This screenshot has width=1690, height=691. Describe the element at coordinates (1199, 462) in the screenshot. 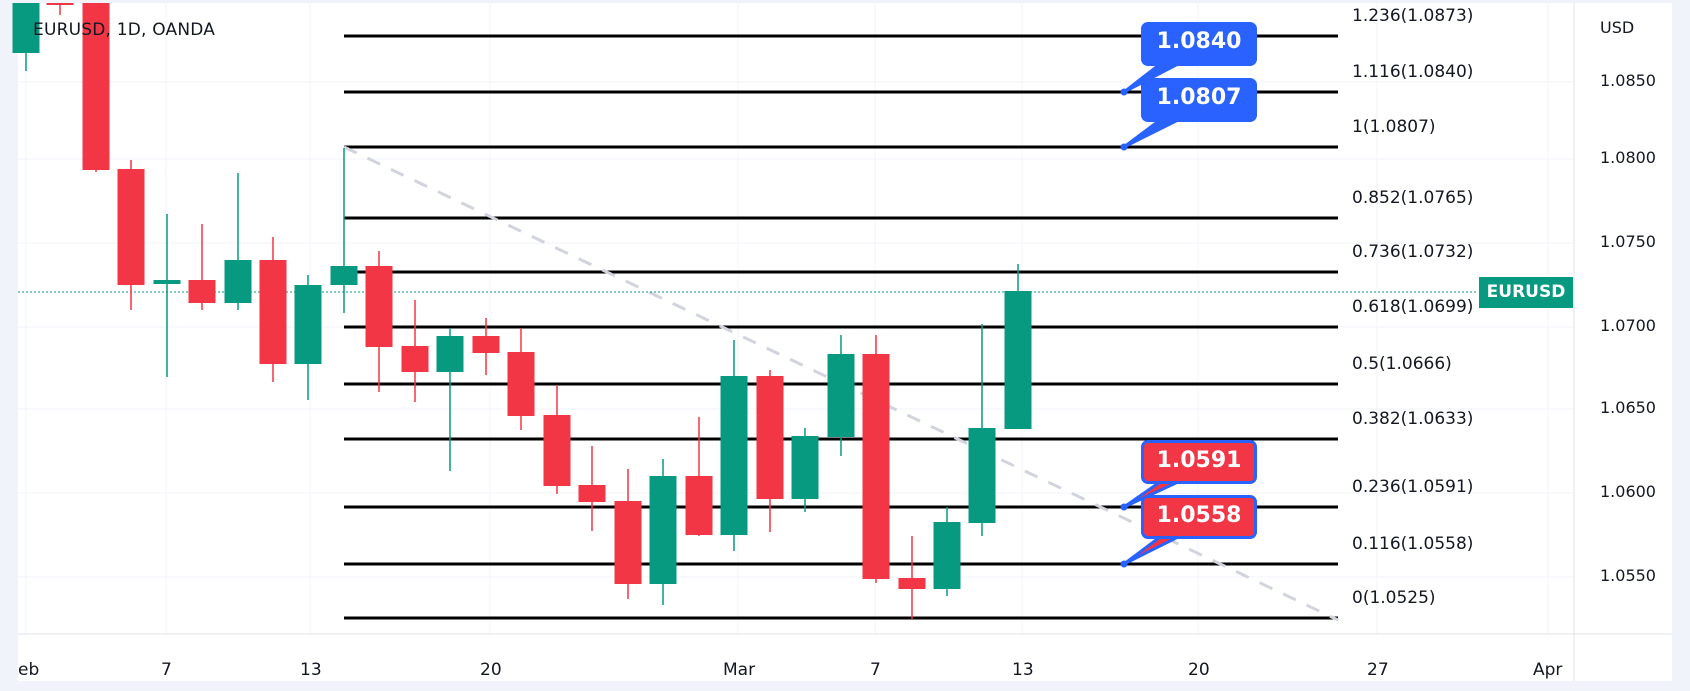

I see `price-callout-red: 1.0591` at that location.